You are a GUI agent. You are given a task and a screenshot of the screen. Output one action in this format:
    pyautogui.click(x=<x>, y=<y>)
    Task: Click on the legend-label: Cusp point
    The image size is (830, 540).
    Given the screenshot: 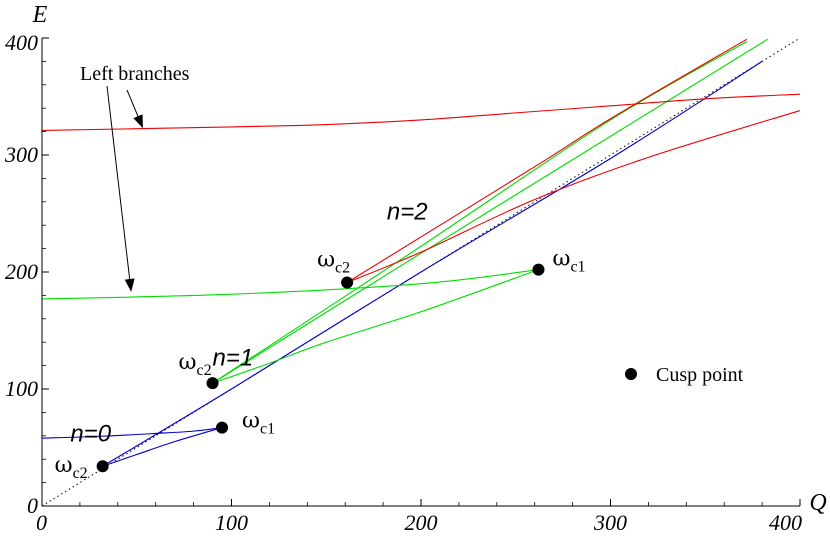 What is the action you would take?
    pyautogui.click(x=700, y=375)
    